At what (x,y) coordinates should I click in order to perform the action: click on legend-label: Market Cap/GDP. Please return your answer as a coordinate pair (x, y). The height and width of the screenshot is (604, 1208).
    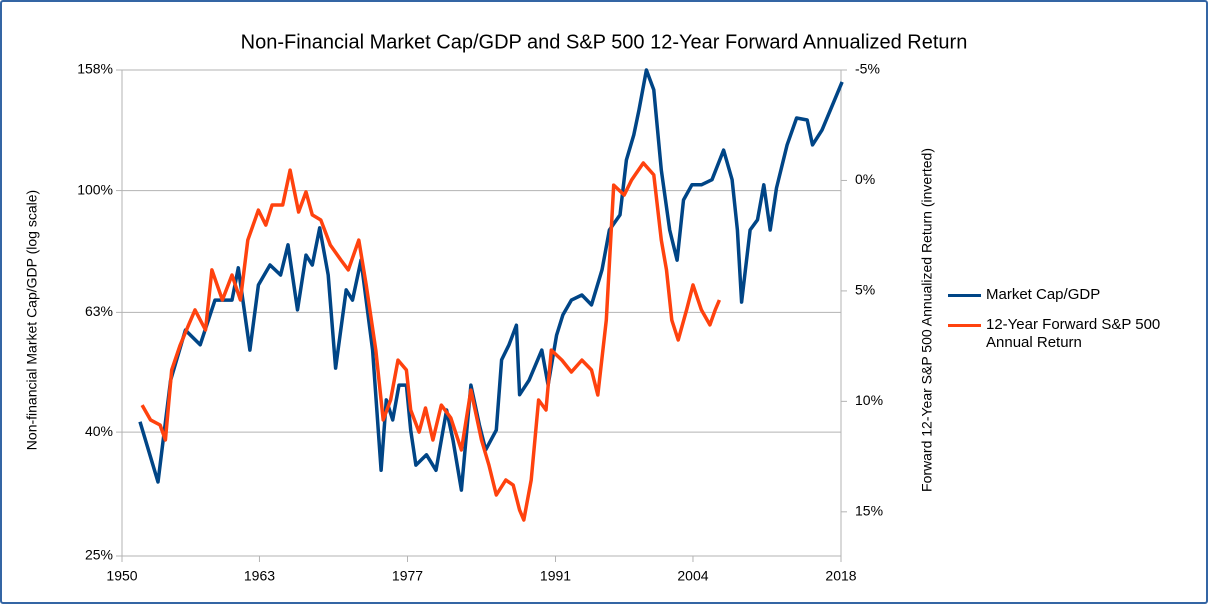
    Looking at the image, I should click on (1043, 294).